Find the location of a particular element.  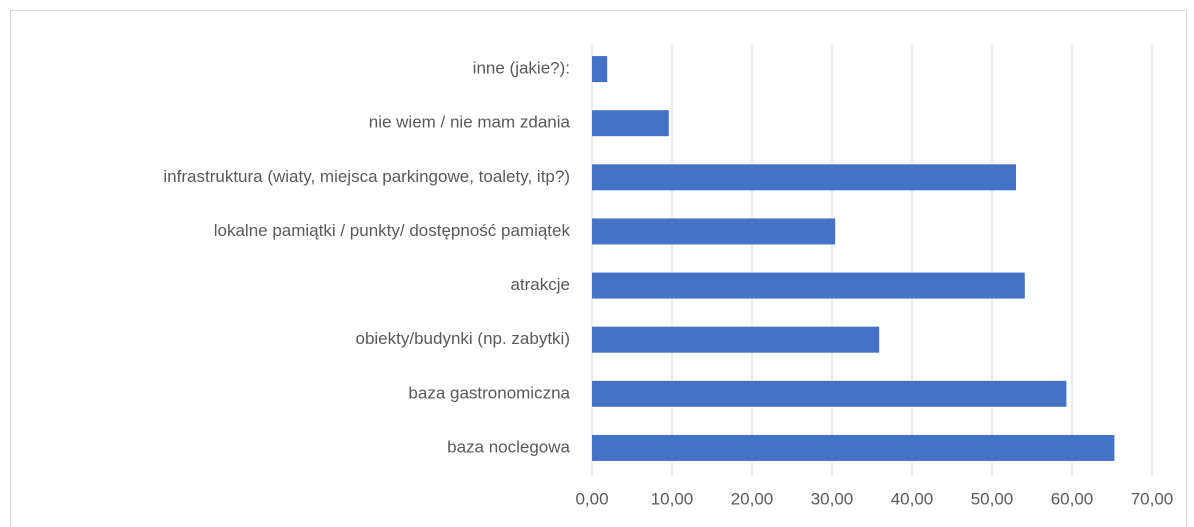

y-tick-label: nie wiem / nie mam zdania is located at coordinates (470, 122).